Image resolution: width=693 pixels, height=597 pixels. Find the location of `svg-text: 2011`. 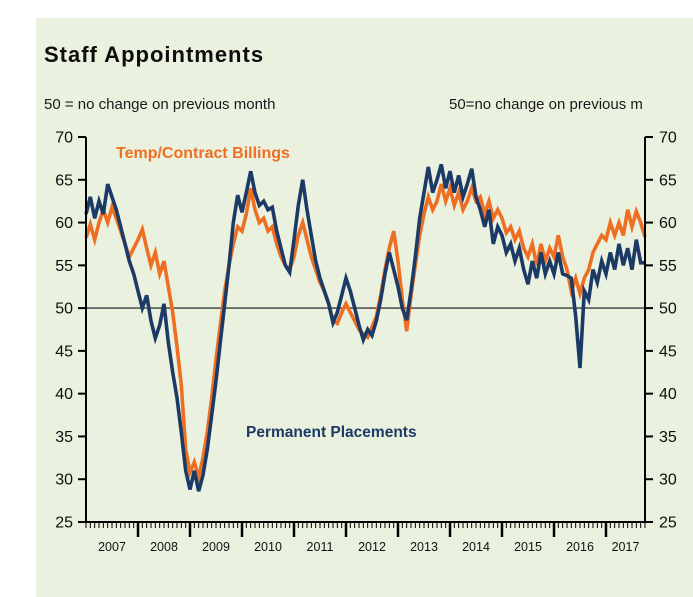

svg-text: 2011 is located at coordinates (320, 547).